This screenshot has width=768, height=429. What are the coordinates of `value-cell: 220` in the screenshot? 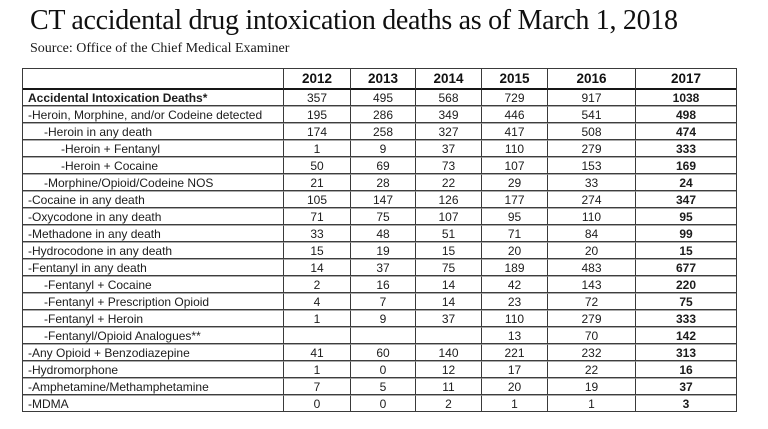 It's located at (686, 284).